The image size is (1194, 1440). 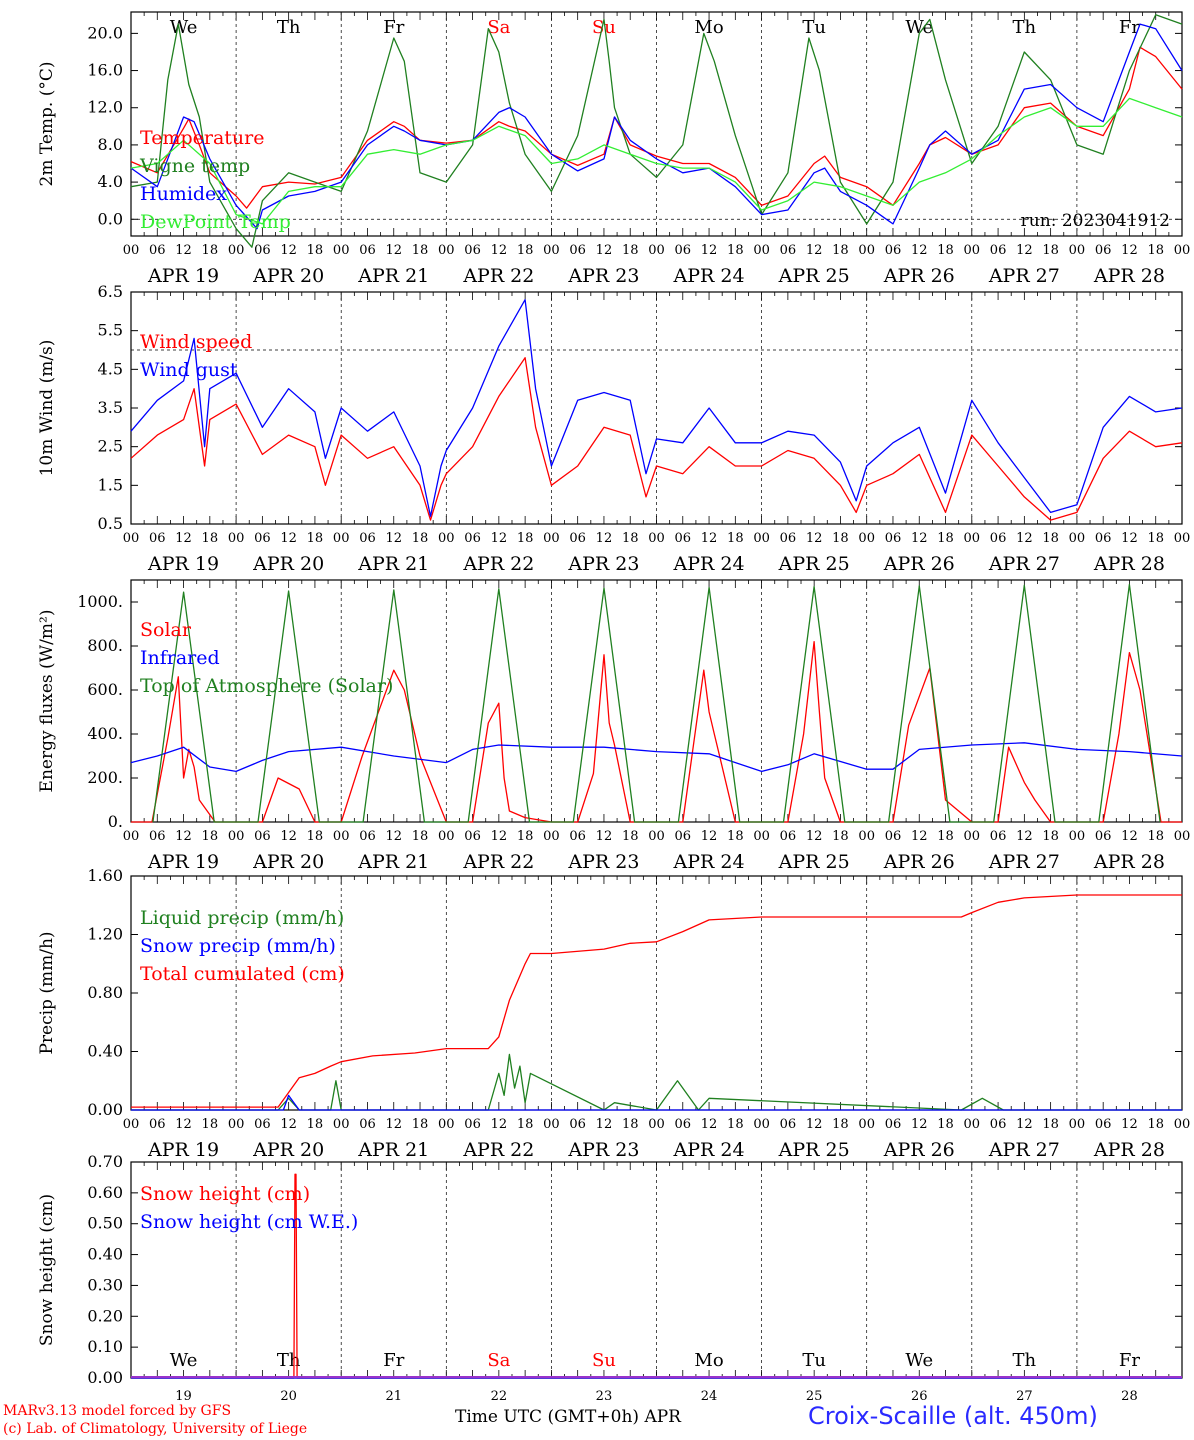 What do you see at coordinates (105, 32) in the screenshot?
I see `y-tick-label: 20.0` at bounding box center [105, 32].